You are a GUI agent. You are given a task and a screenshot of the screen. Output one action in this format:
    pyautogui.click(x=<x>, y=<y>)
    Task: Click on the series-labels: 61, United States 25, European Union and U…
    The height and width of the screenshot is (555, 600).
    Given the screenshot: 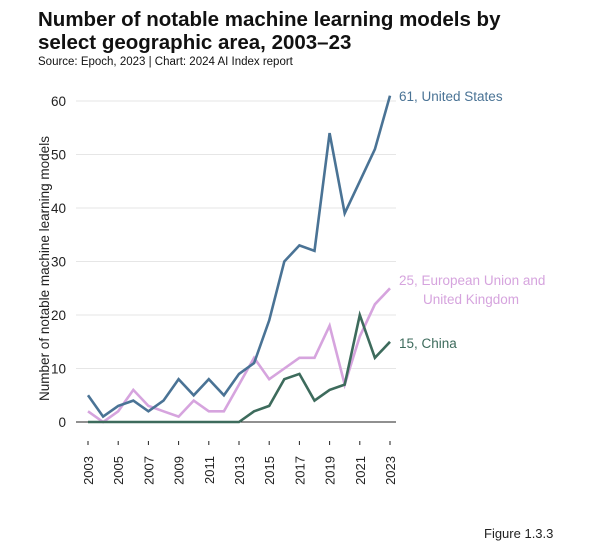 What is the action you would take?
    pyautogui.click(x=472, y=220)
    